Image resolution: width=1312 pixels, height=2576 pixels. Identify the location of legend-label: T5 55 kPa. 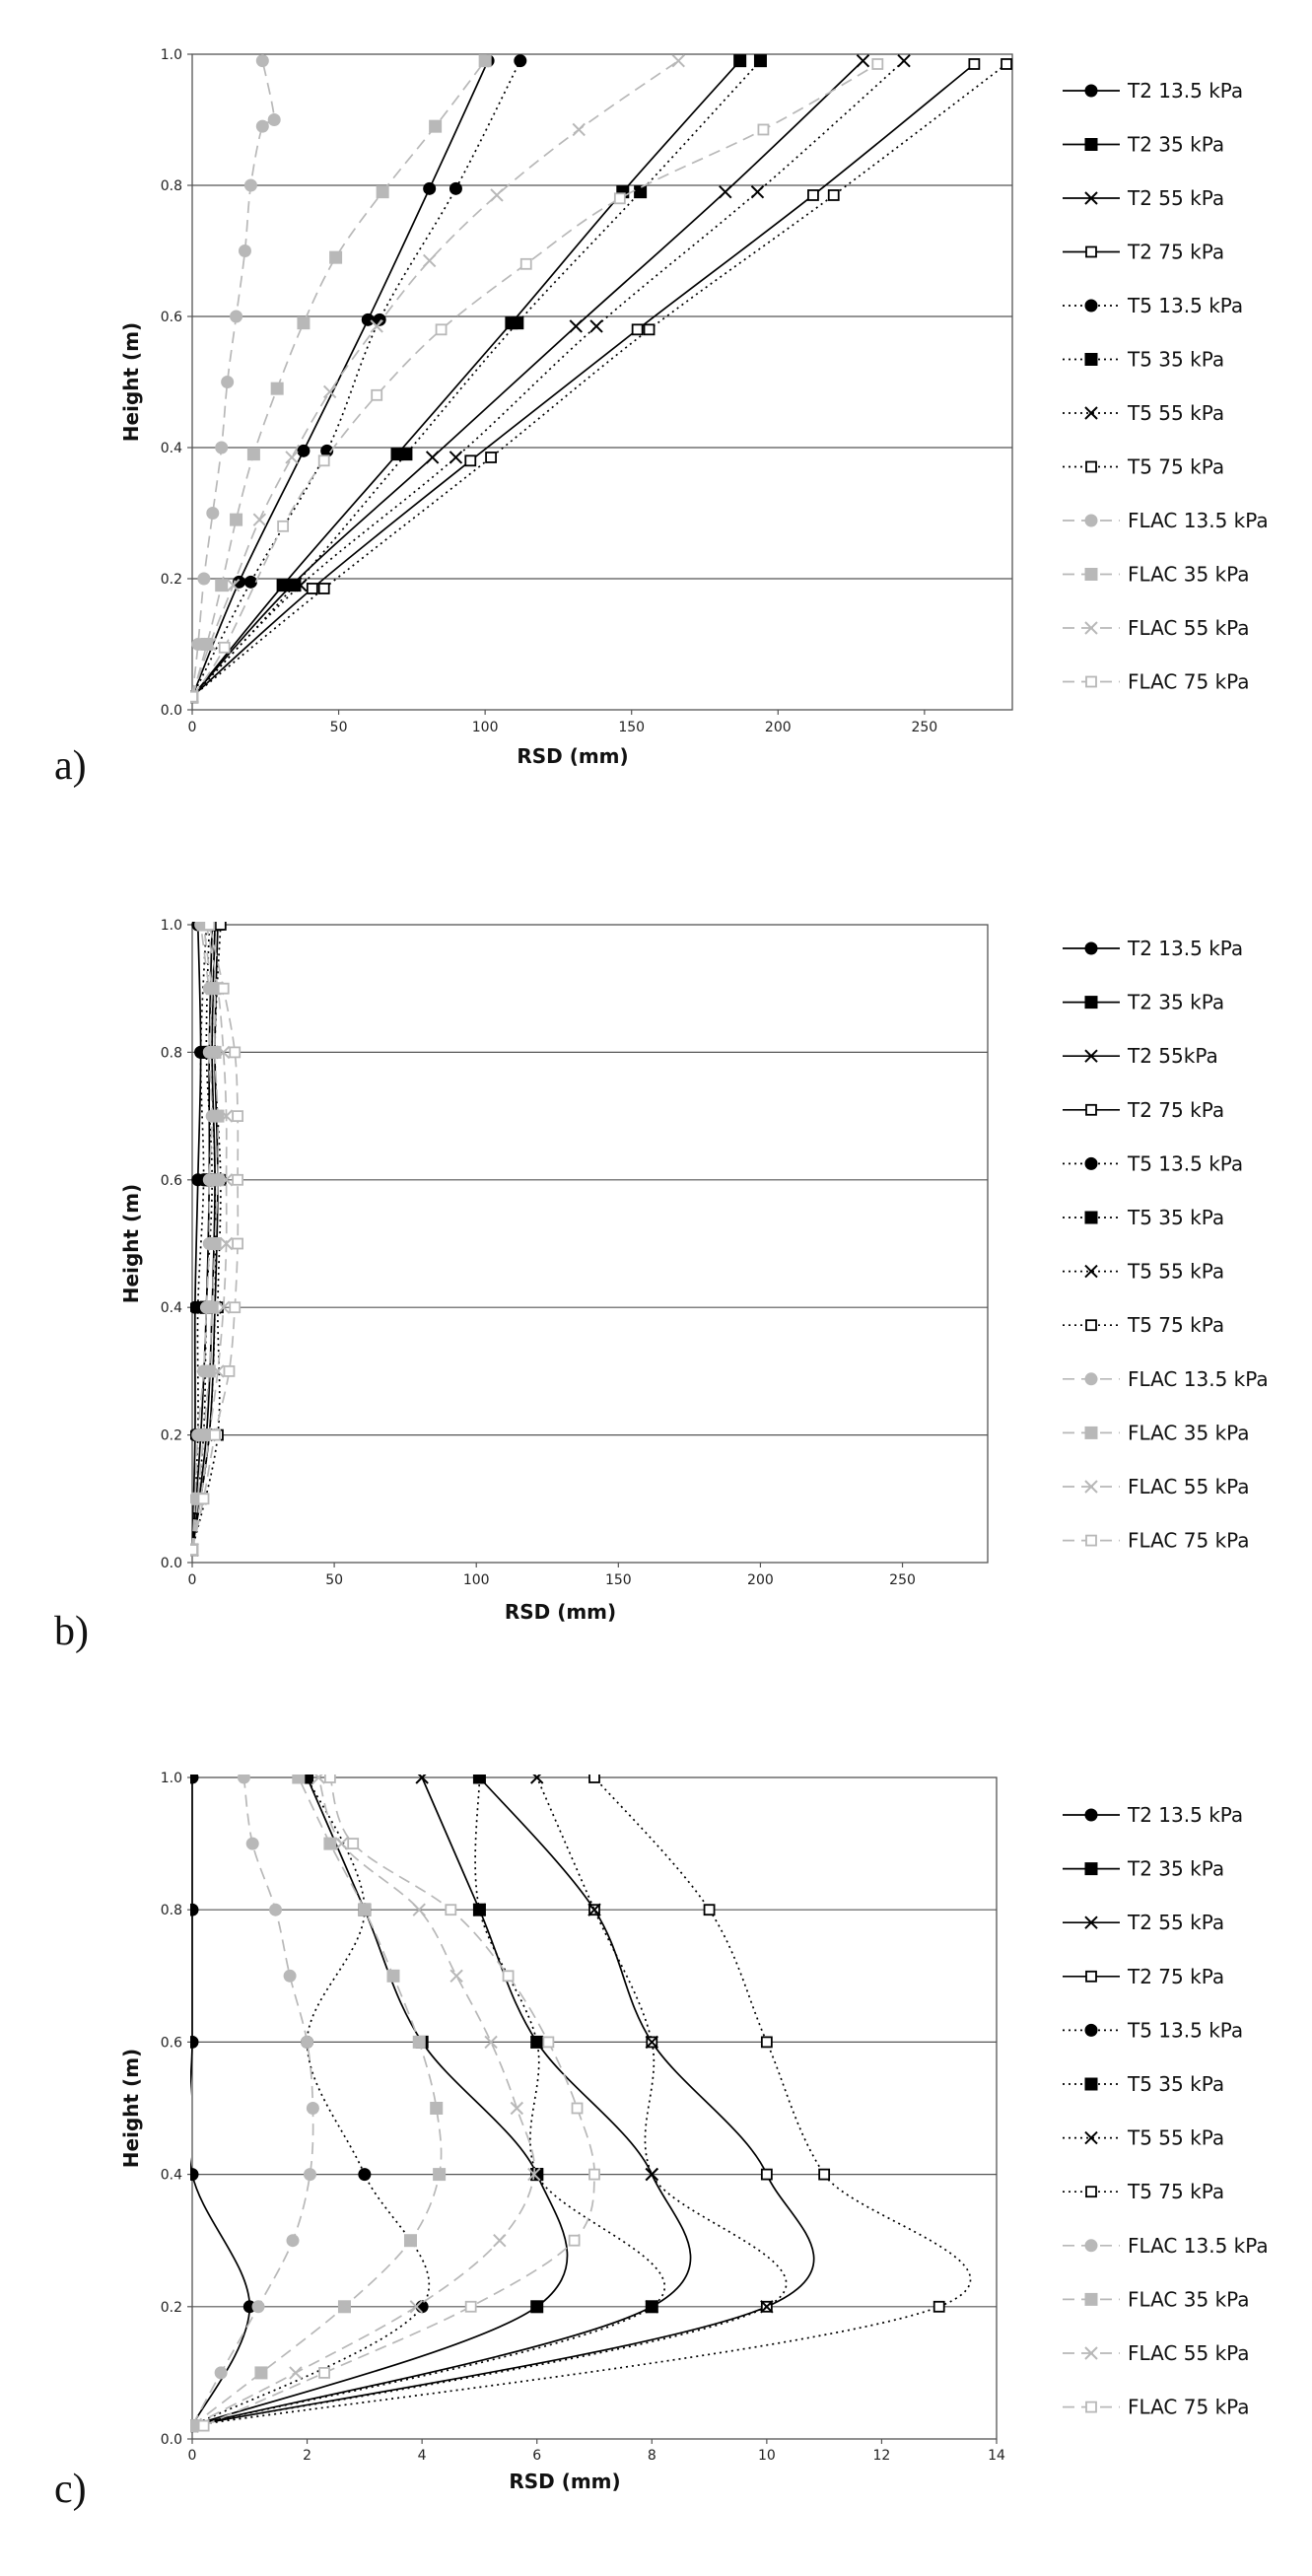
(1175, 1272).